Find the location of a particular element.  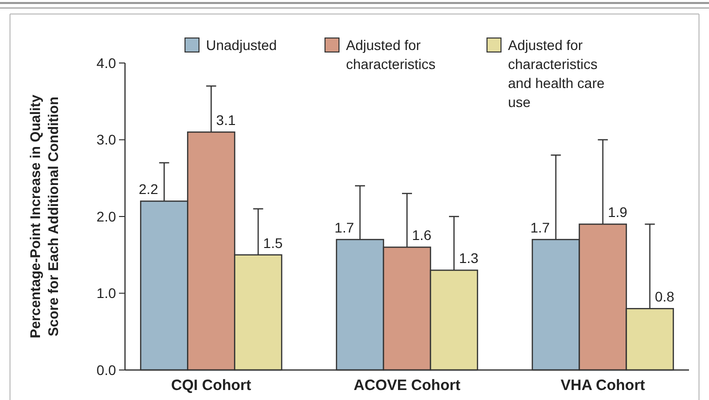

y-tick-label: 4.0 is located at coordinates (106, 62).